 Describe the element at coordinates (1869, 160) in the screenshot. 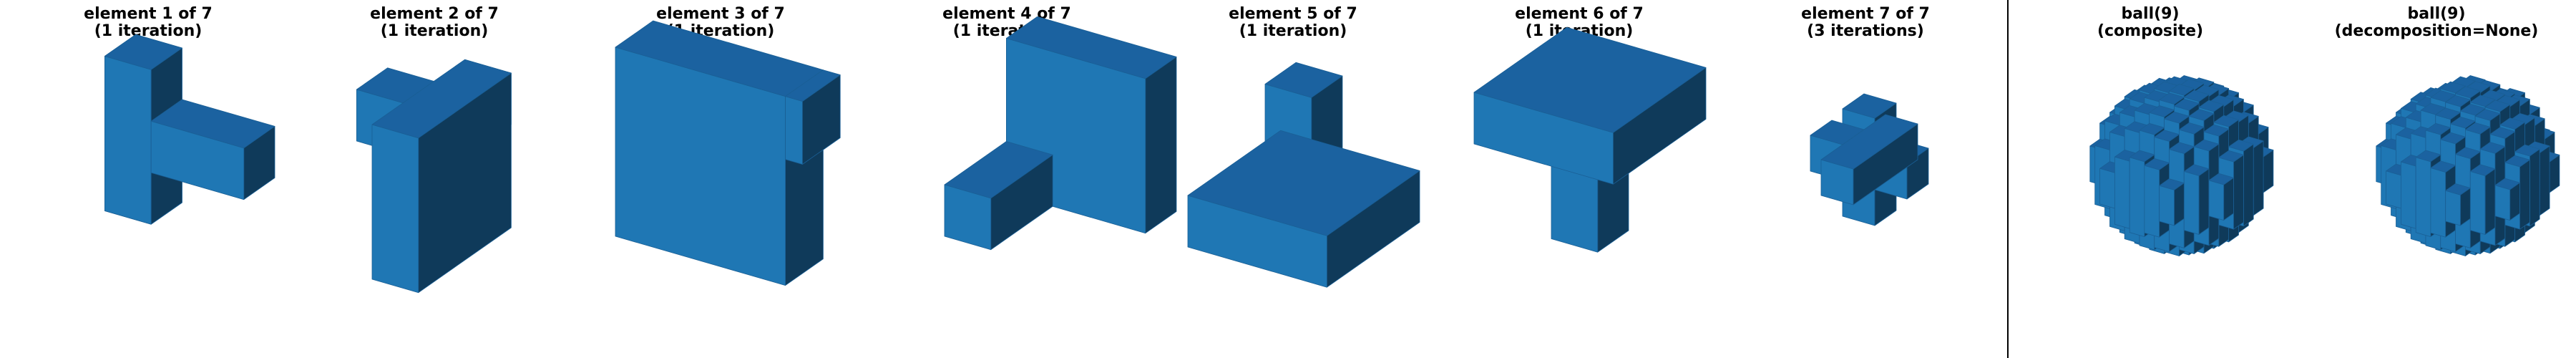

I see `panel-7-voxel-shape` at that location.